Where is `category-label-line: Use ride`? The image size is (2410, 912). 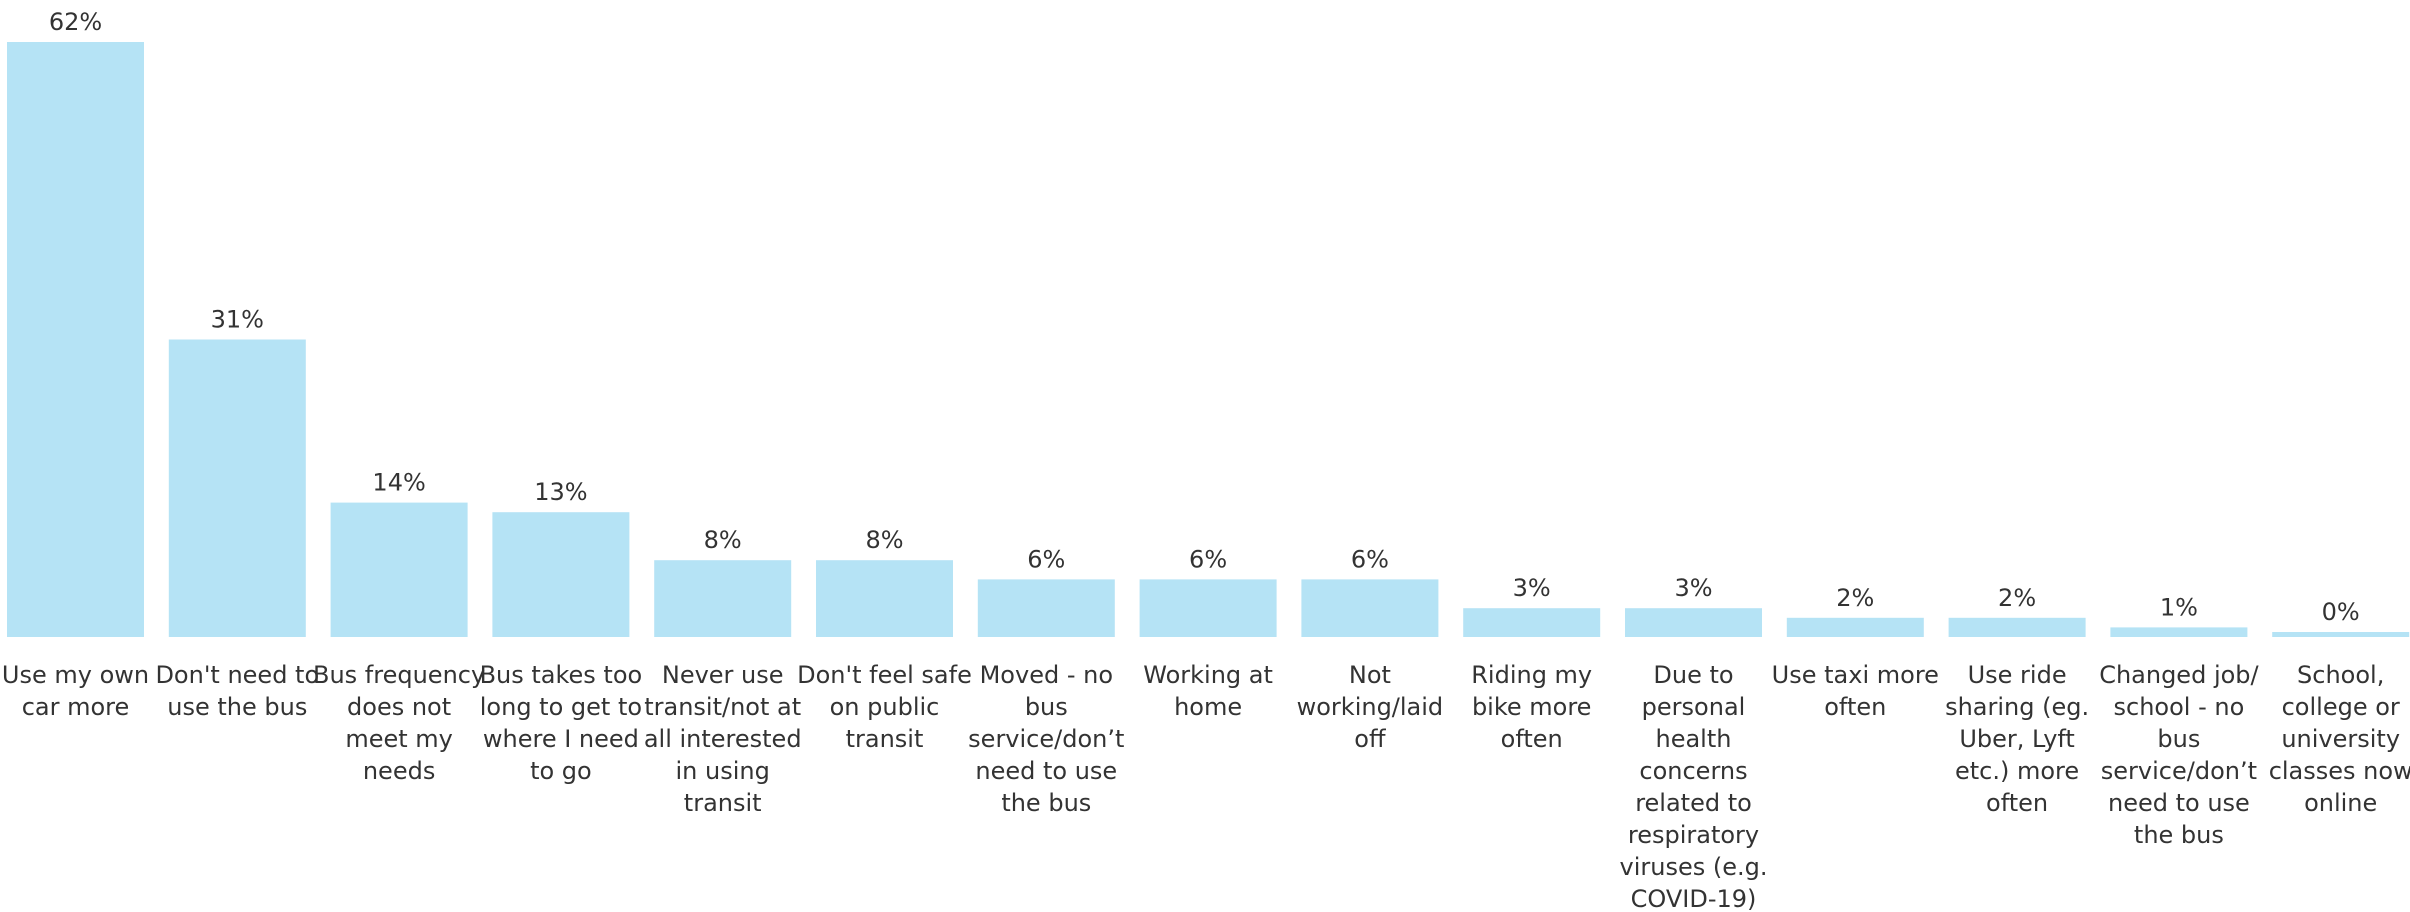
category-label-line: Use ride is located at coordinates (2017, 675).